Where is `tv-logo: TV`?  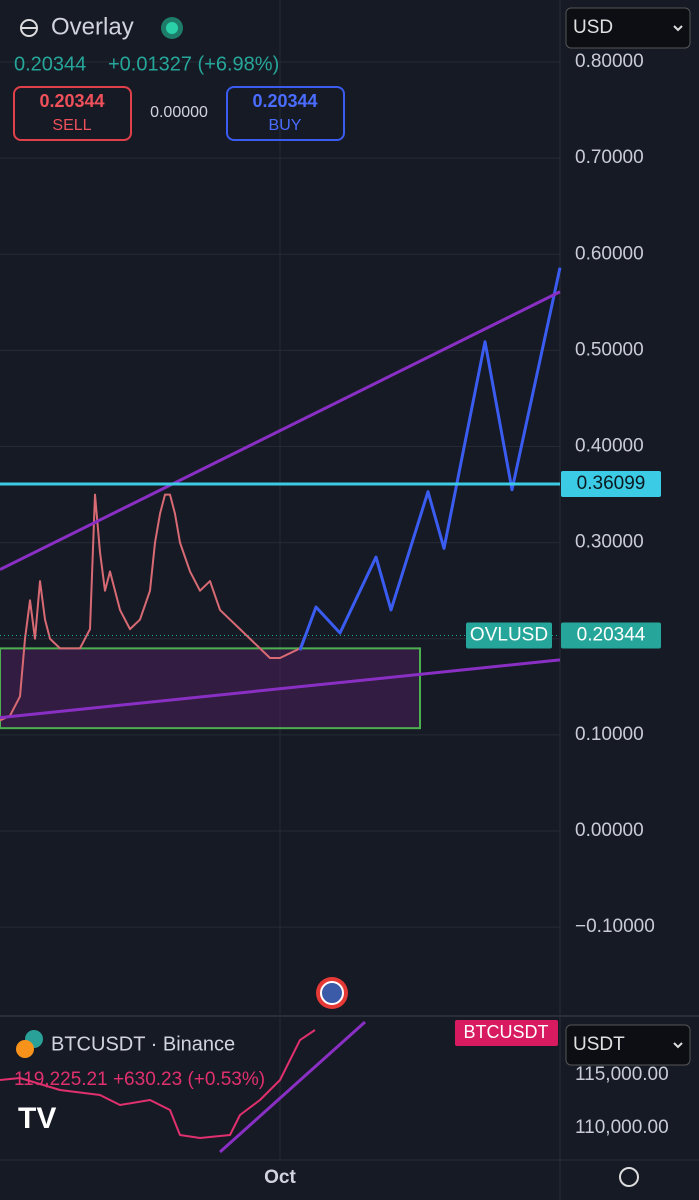
tv-logo: TV is located at coordinates (37, 1118).